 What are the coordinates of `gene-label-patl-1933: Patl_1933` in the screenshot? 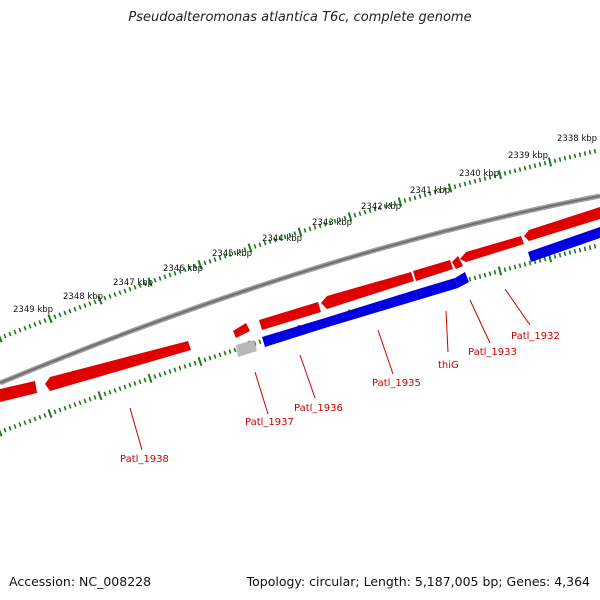 It's located at (492, 352).